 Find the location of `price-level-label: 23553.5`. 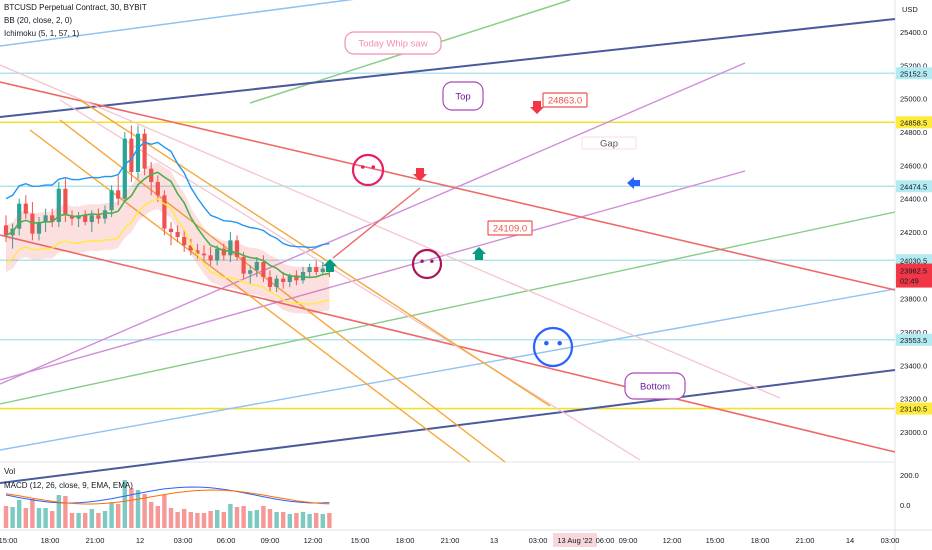

price-level-label: 23553.5 is located at coordinates (913, 340).